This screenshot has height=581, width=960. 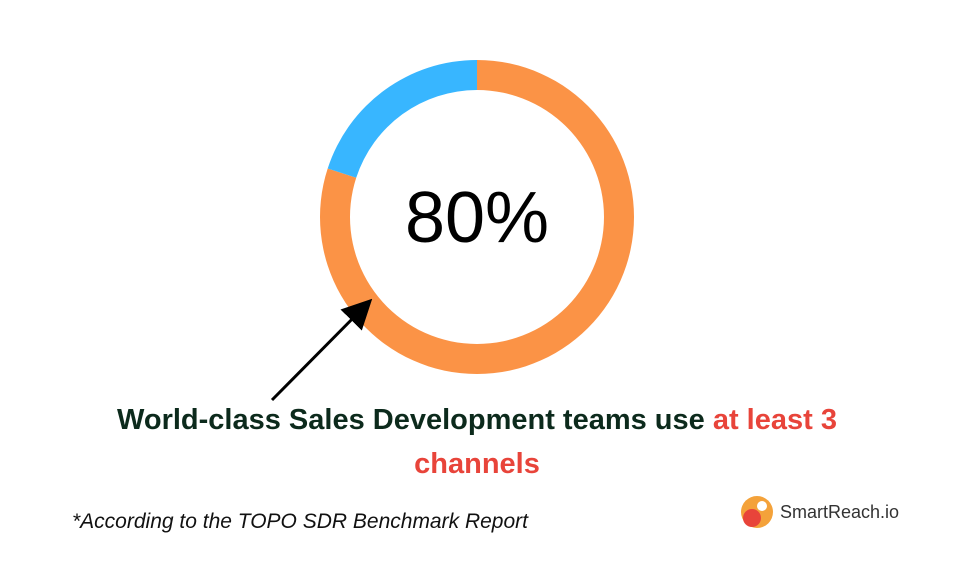 I want to click on logo-icon, so click(x=757, y=512).